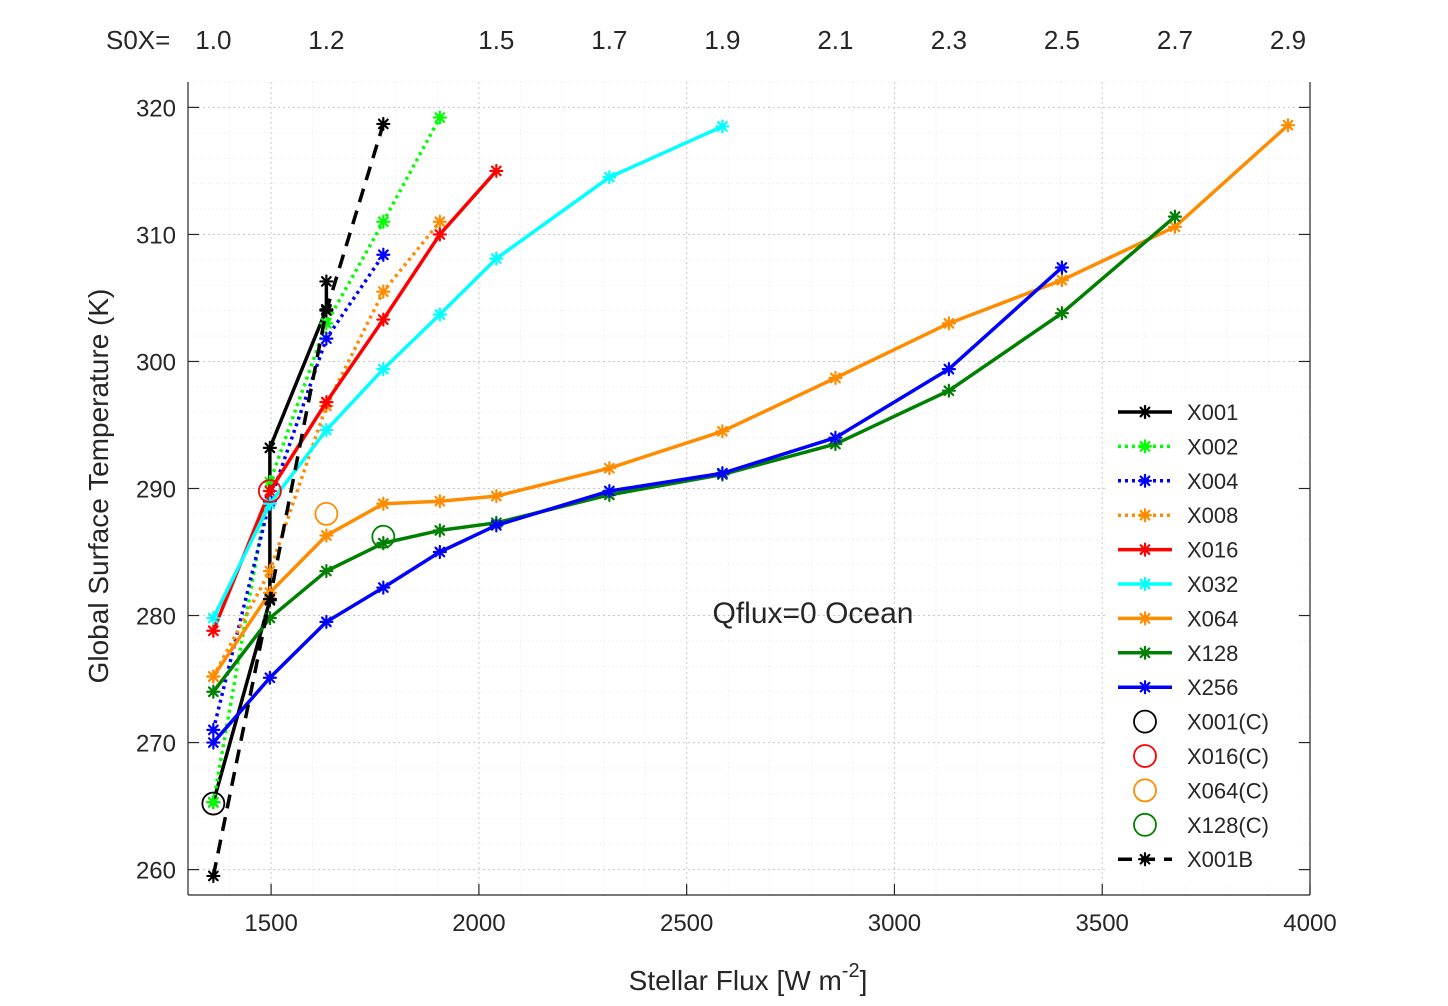 The height and width of the screenshot is (1006, 1448). I want to click on series-x016, so click(355, 400).